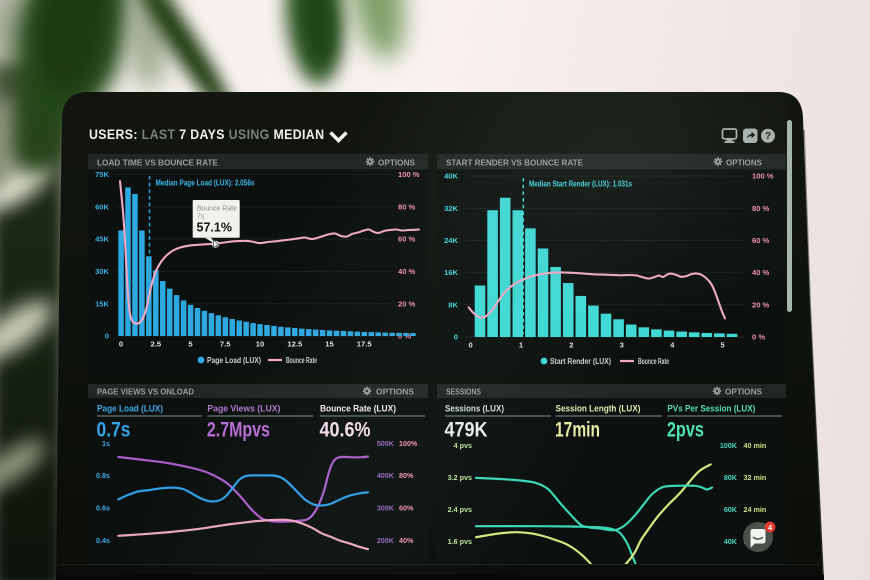 The image size is (870, 580). What do you see at coordinates (580, 361) in the screenshot?
I see `svg-text: Start Render (LUX)` at bounding box center [580, 361].